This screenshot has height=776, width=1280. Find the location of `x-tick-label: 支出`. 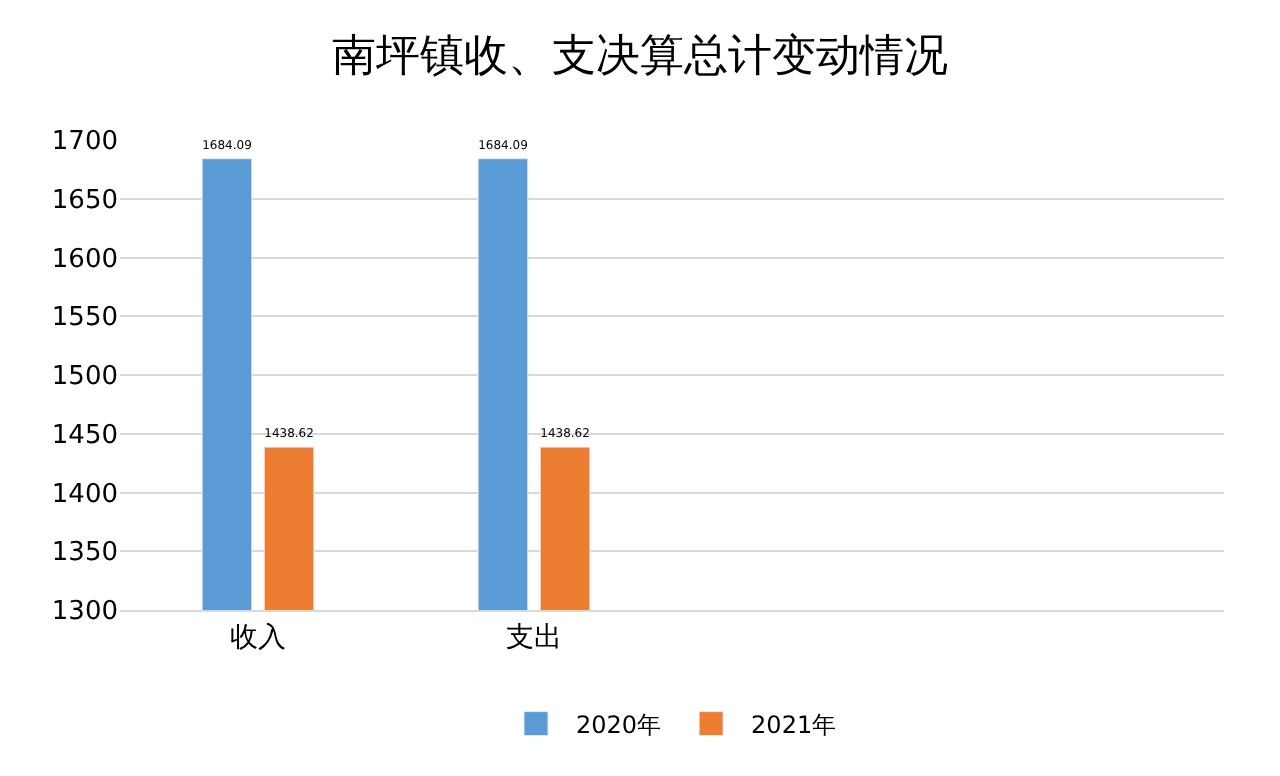

x-tick-label: 支出 is located at coordinates (534, 637).